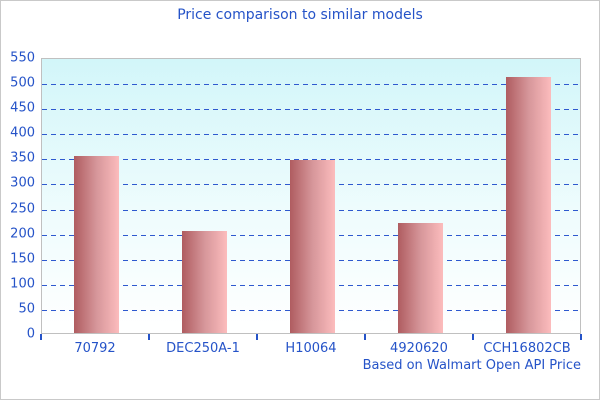  I want to click on x-axis-label-4920620: 4920620, so click(419, 348).